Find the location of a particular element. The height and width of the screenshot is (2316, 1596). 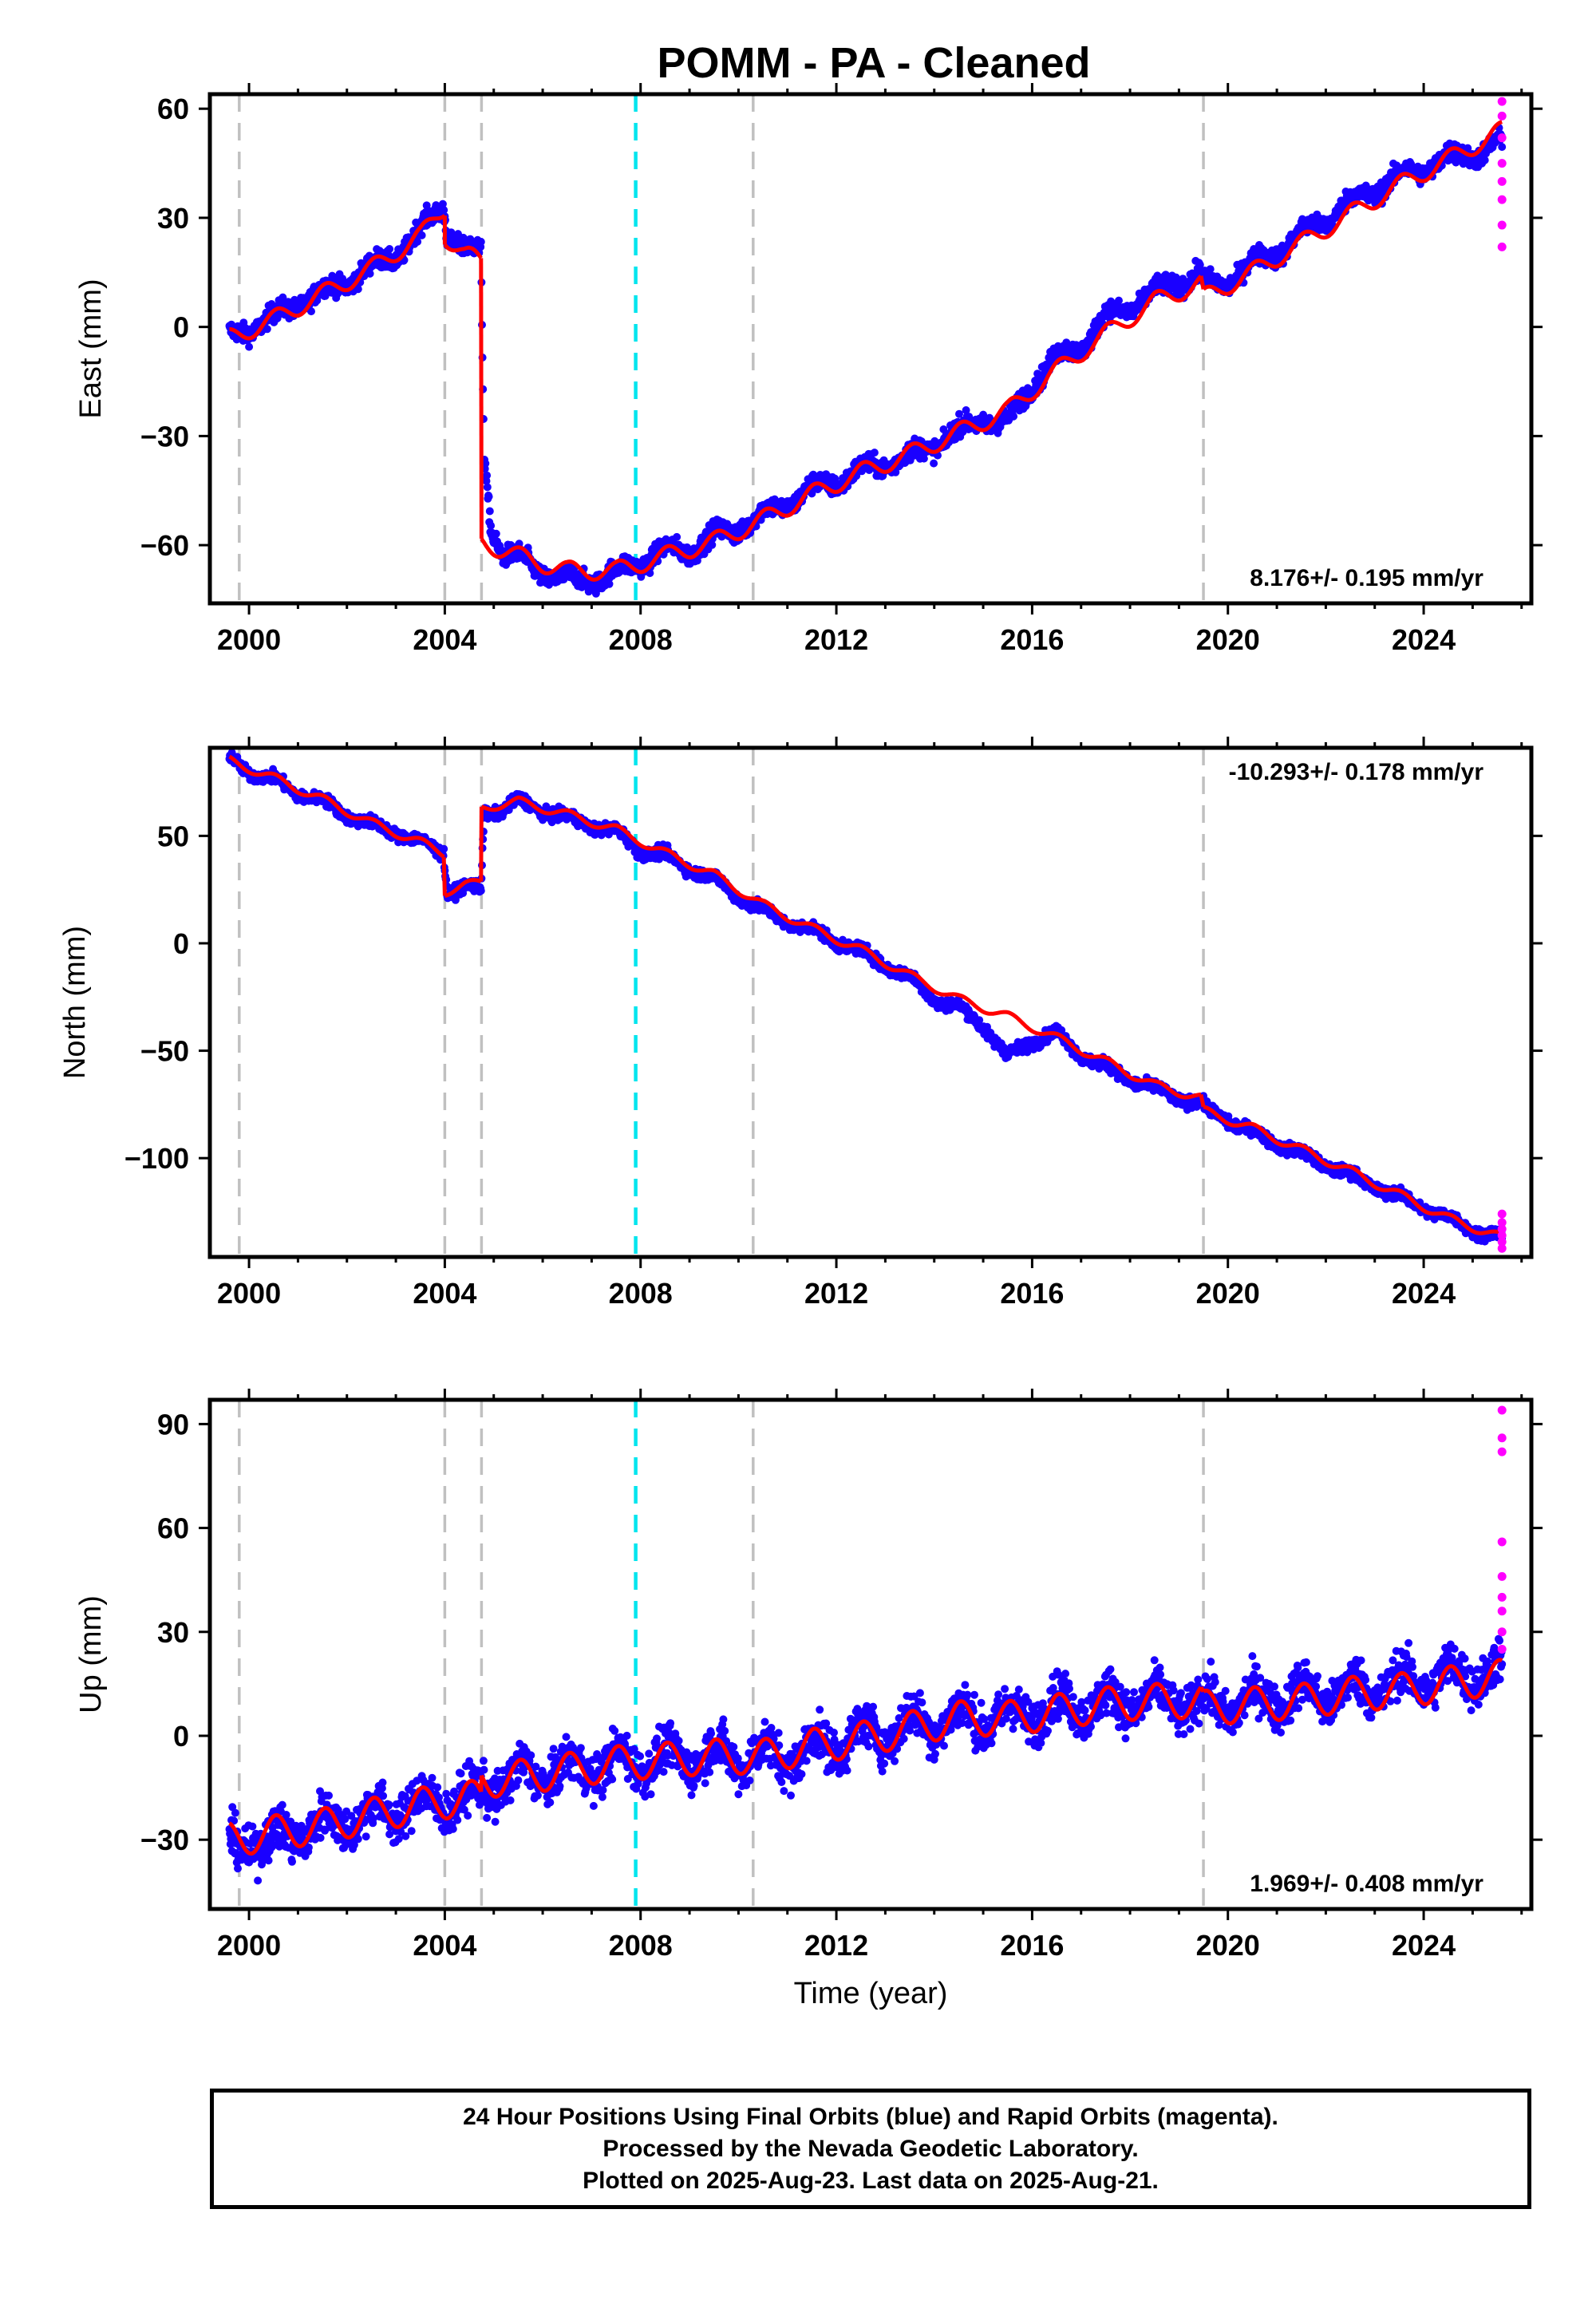

y-tick-label: −50 is located at coordinates (164, 1051).